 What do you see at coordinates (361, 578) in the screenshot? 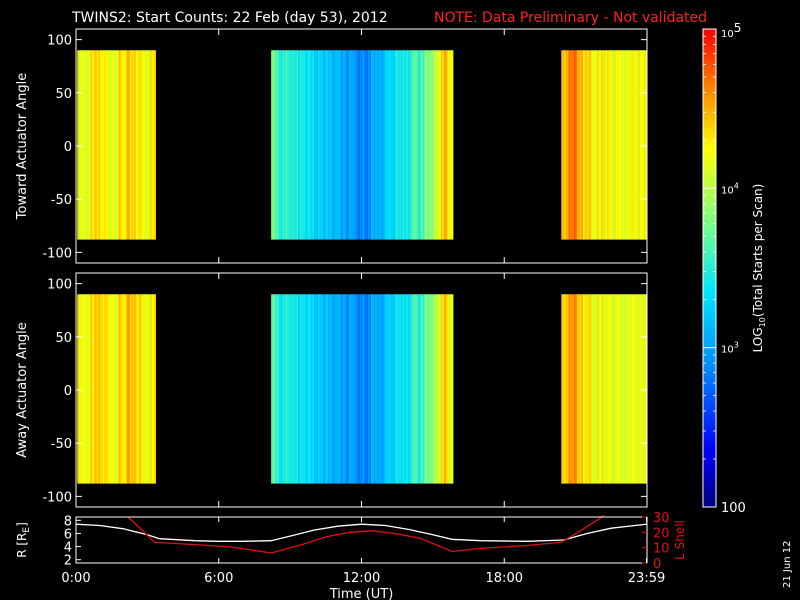
I see `x-tick-label: 12:00` at bounding box center [361, 578].